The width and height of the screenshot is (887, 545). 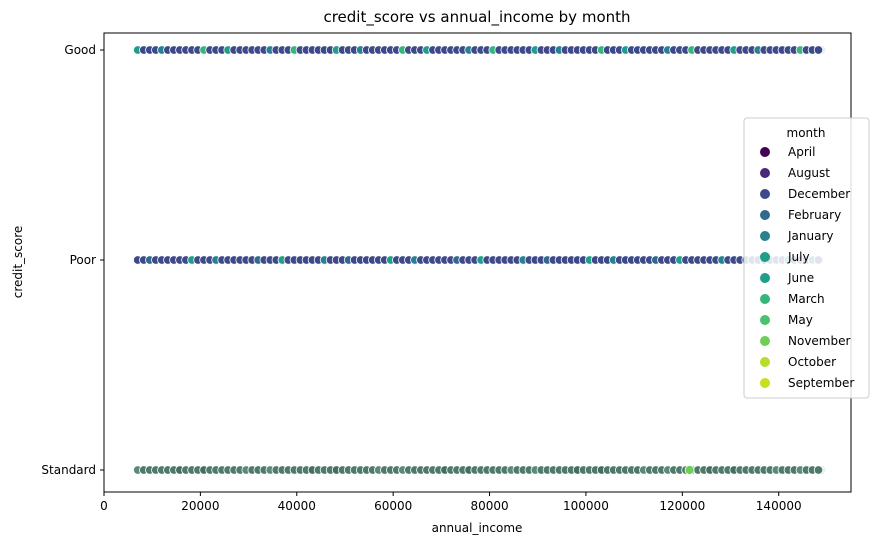 I want to click on x-tick-label: 40000, so click(x=297, y=506).